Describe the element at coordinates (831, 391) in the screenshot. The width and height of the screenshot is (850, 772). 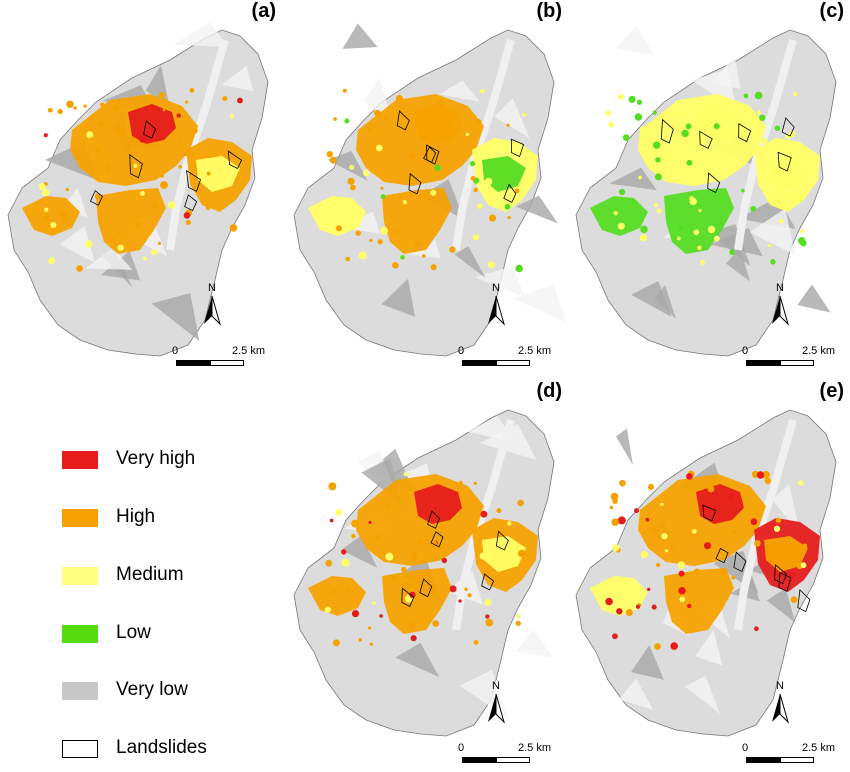
I see `panel-label: (e)` at that location.